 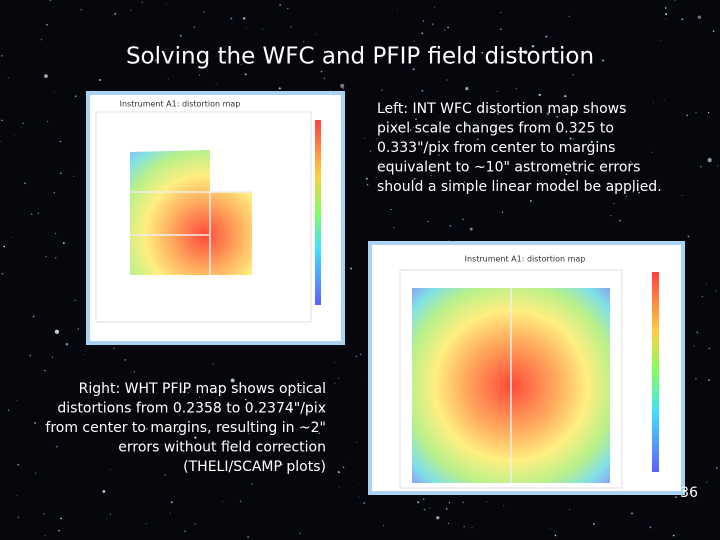 What do you see at coordinates (185, 428) in the screenshot?
I see `caption-line: from center to margins, resulting in ~2"` at bounding box center [185, 428].